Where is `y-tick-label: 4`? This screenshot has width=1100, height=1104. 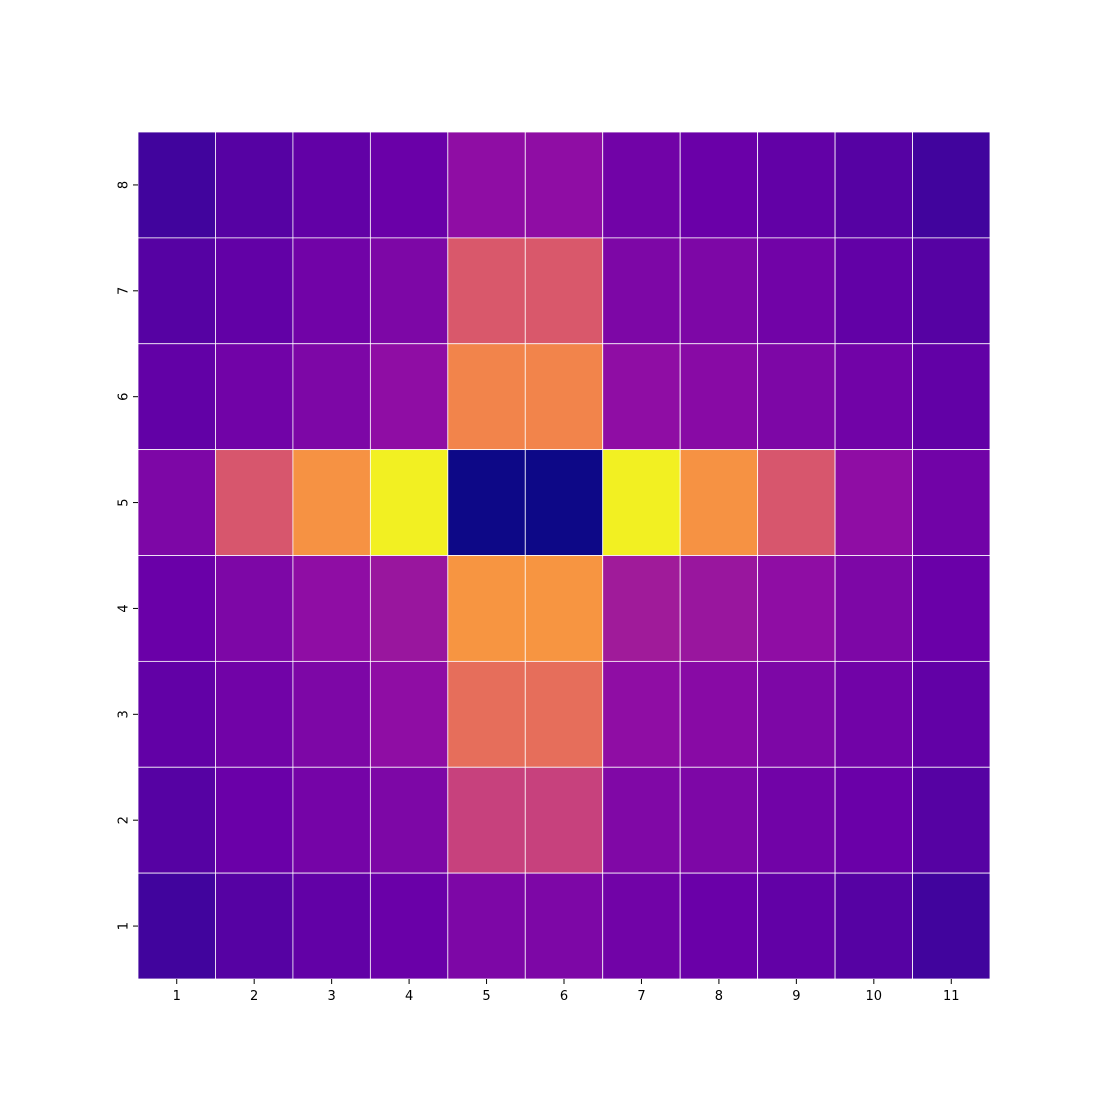 y-tick-label: 4 is located at coordinates (124, 608).